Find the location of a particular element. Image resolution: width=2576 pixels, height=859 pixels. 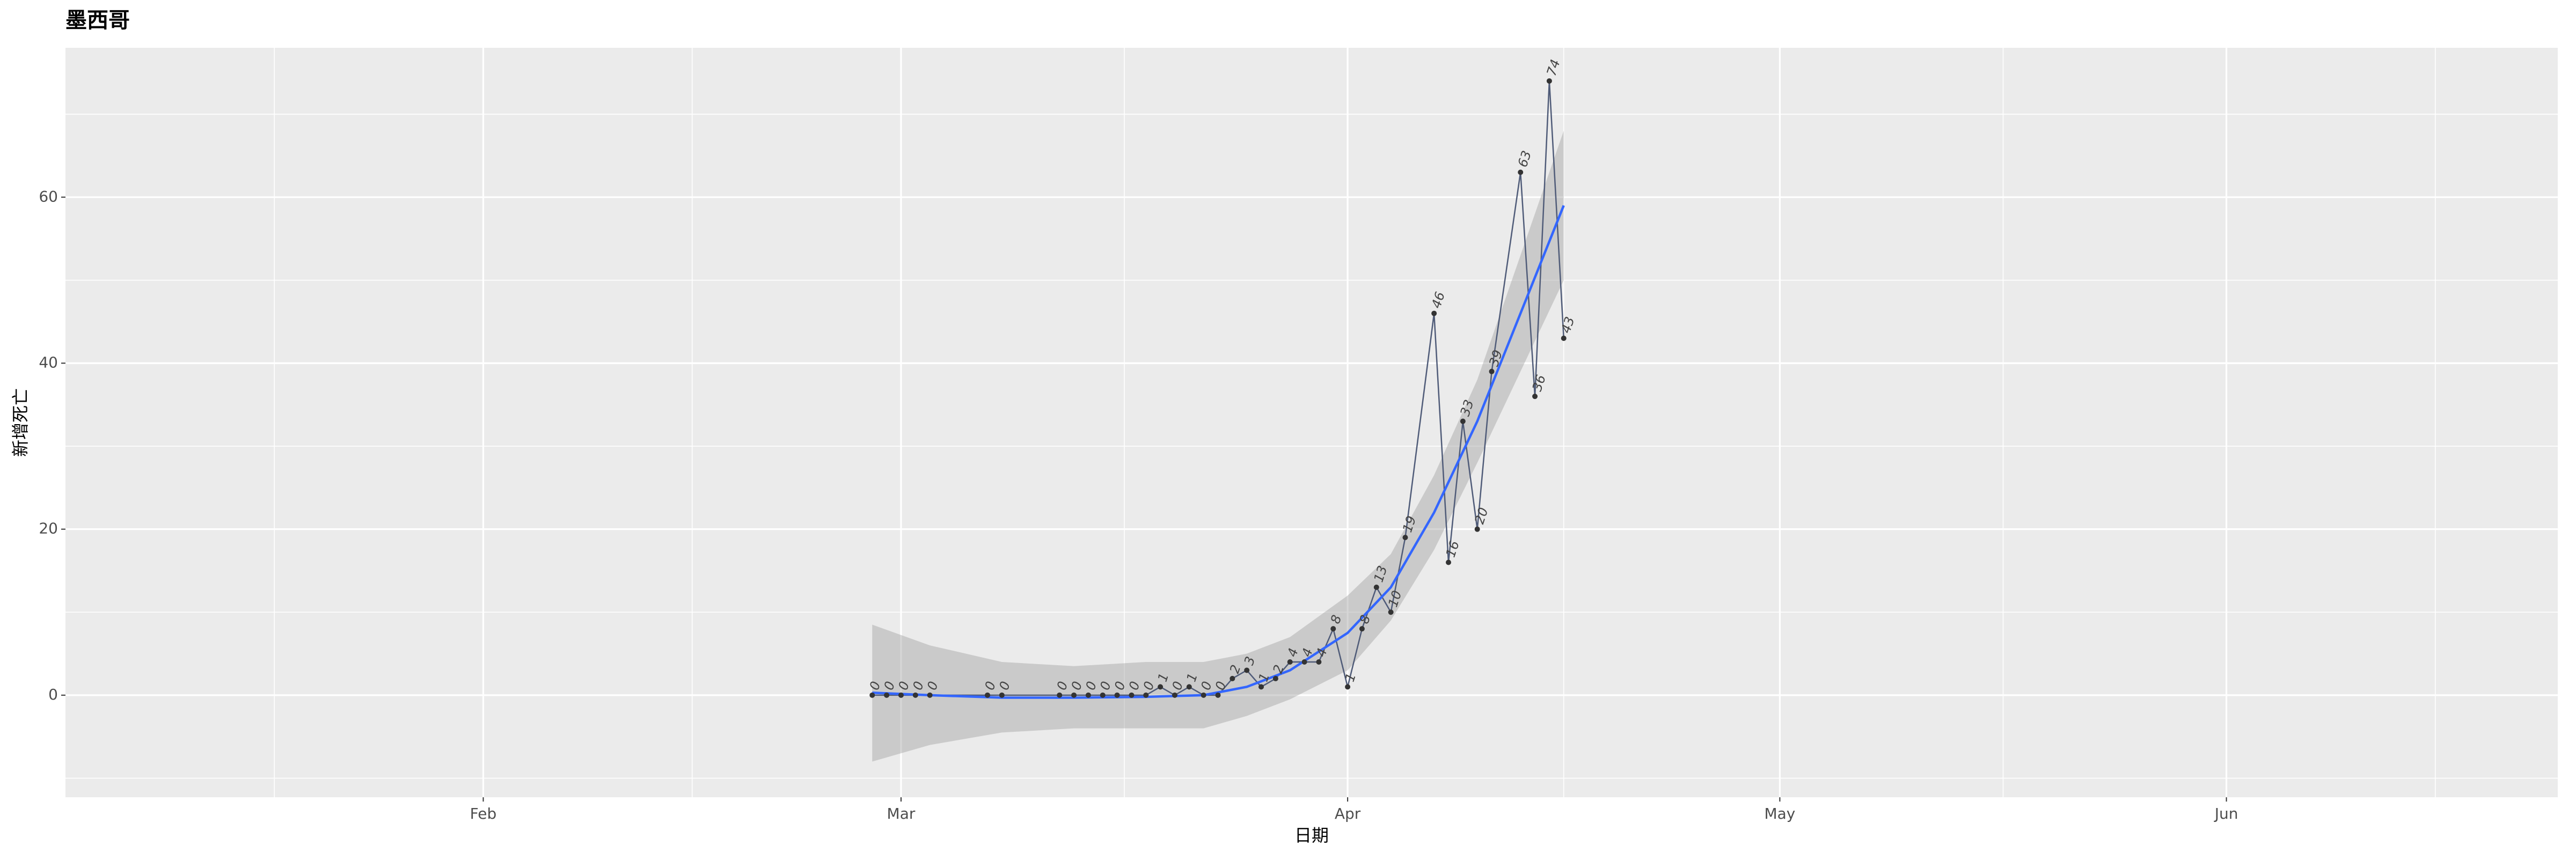

y-tick-label: 60 is located at coordinates (48, 196).